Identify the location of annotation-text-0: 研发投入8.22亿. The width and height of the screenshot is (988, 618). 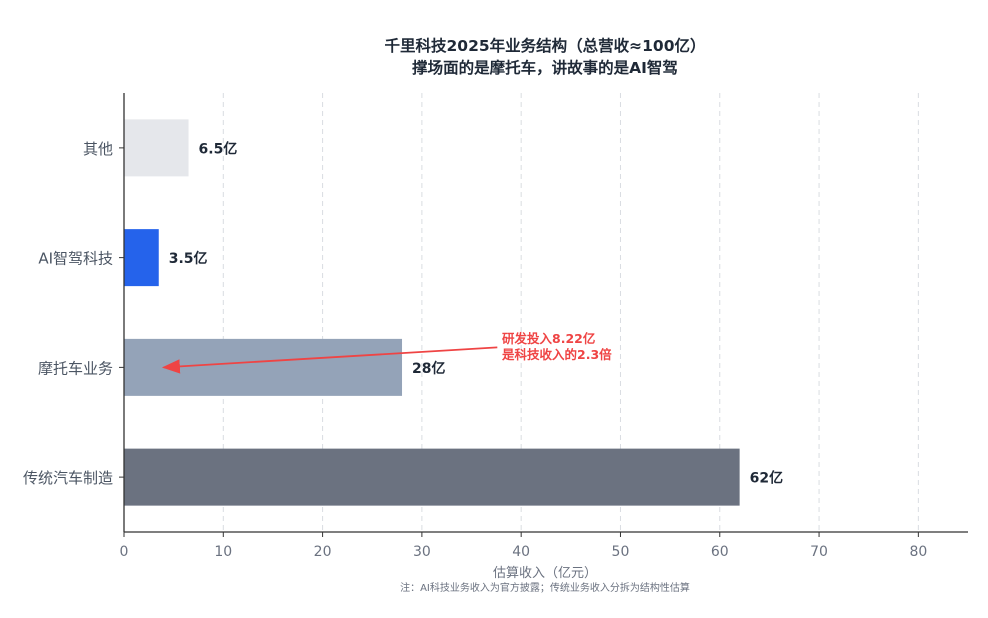
(548, 338).